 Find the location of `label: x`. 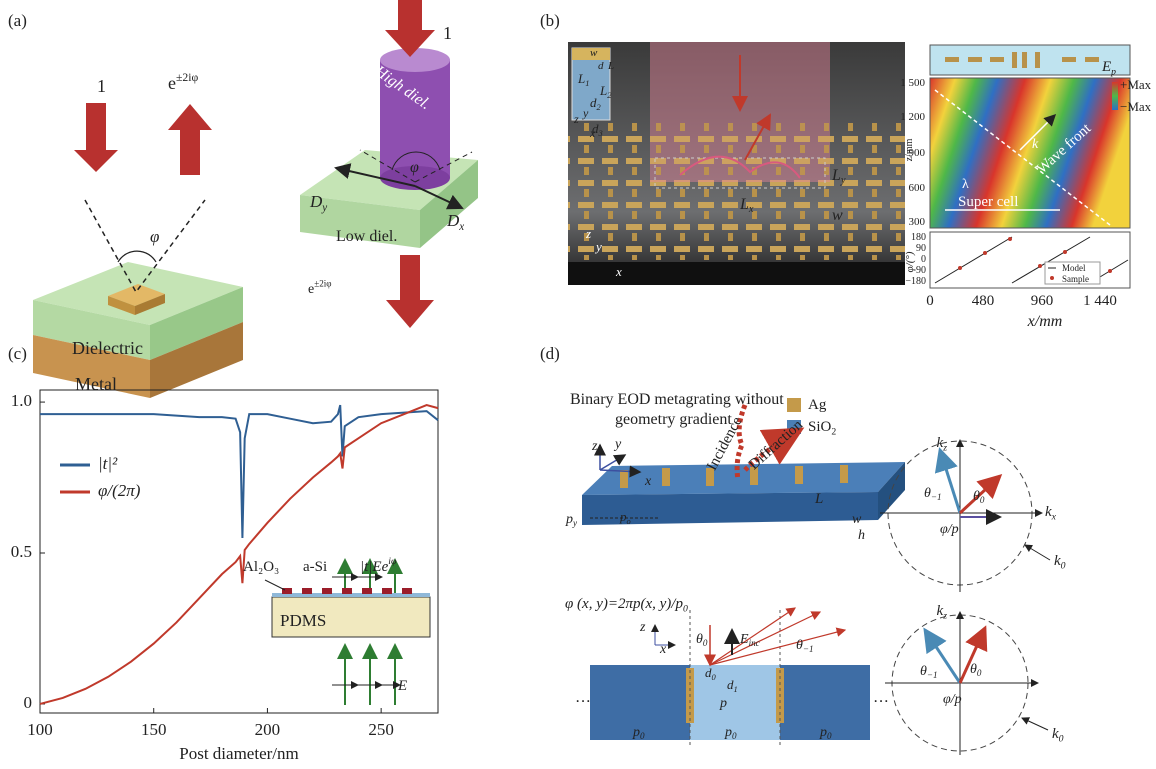

label: x is located at coordinates (663, 649).